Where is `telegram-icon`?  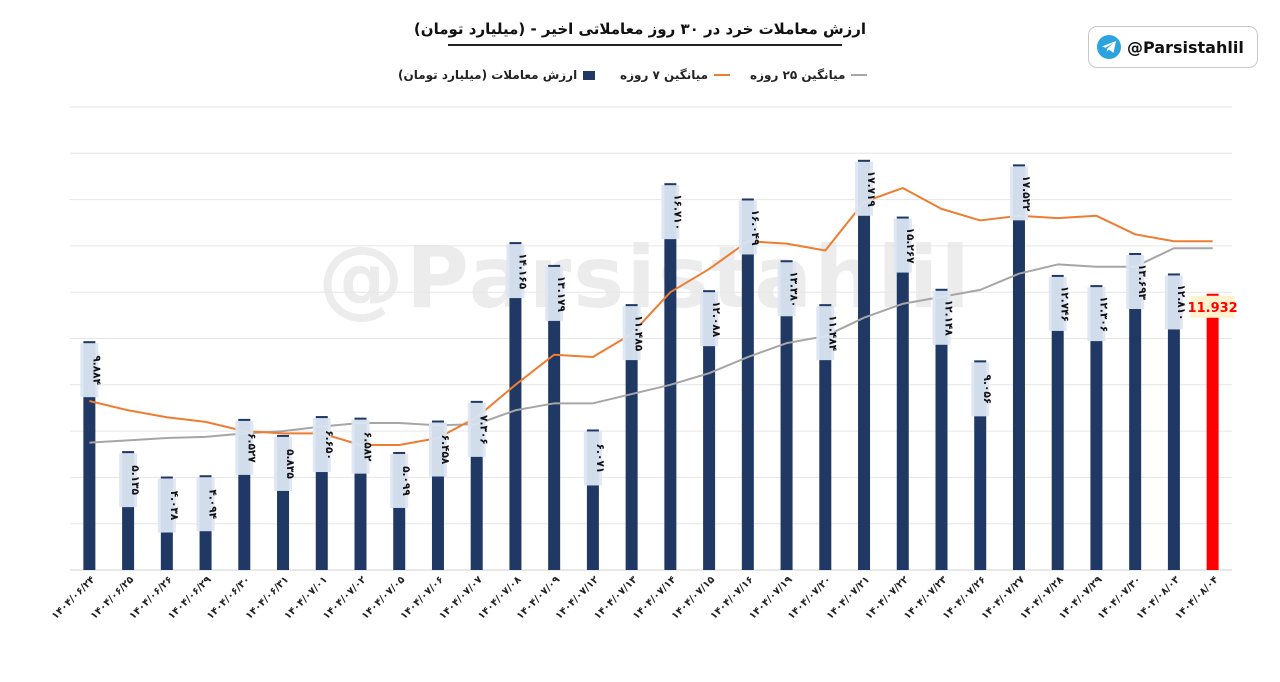
telegram-icon is located at coordinates (1109, 47).